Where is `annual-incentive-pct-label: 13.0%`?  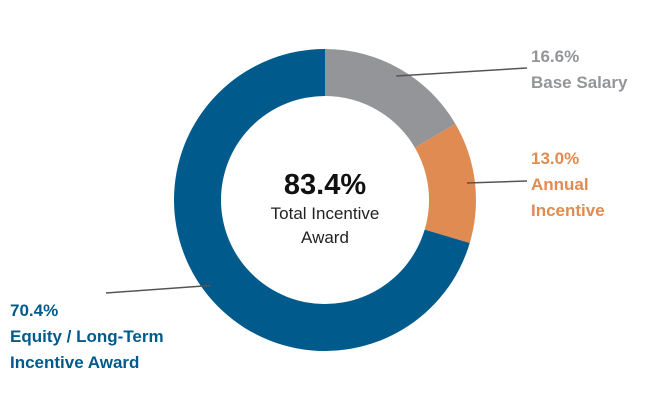 annual-incentive-pct-label: 13.0% is located at coordinates (555, 158).